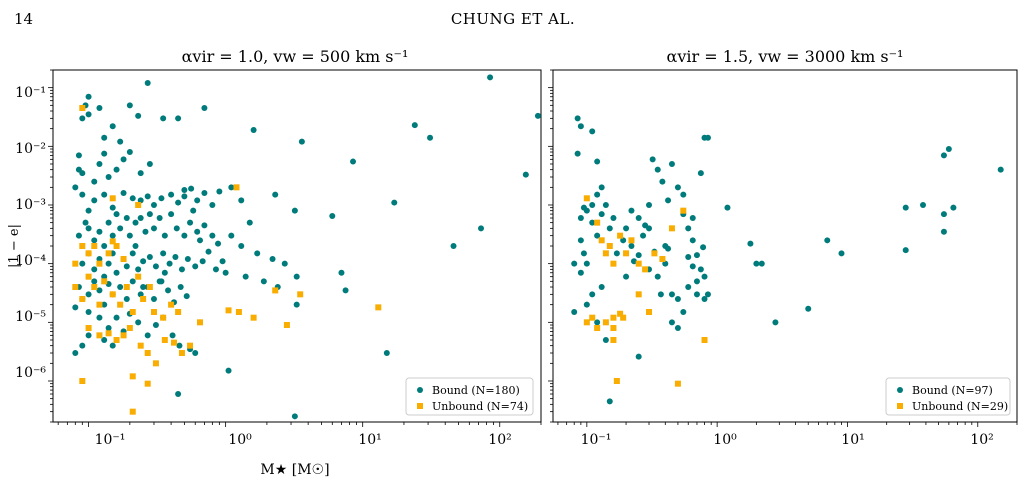  Describe the element at coordinates (725, 440) in the screenshot. I see `x-tick-label: 10⁰` at that location.